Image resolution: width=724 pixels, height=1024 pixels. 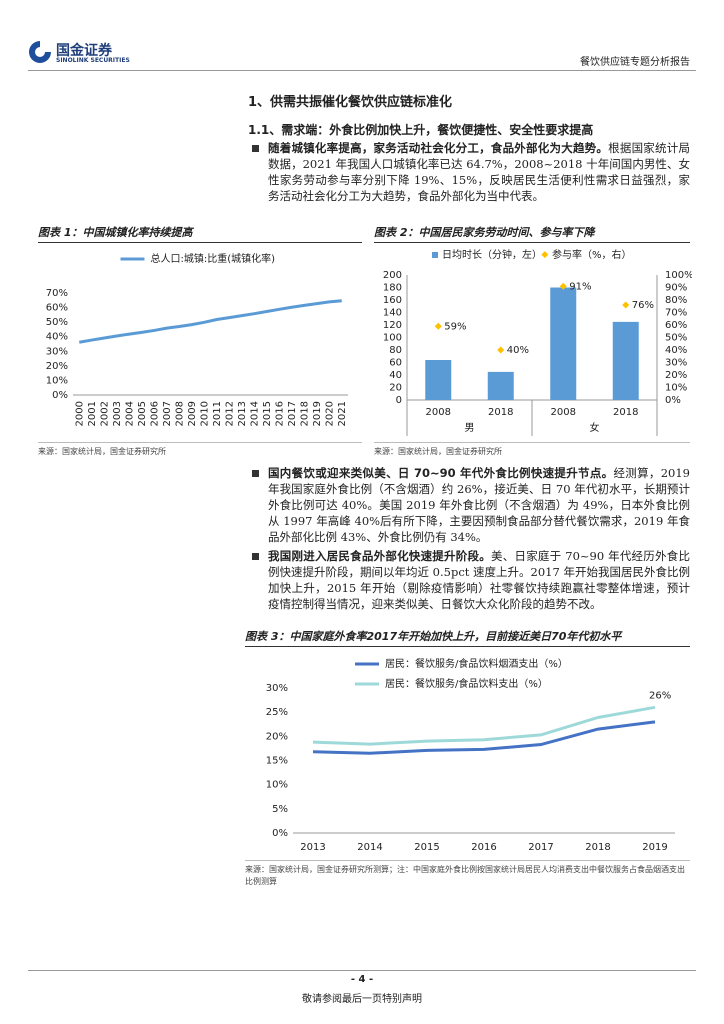 What do you see at coordinates (643, 305) in the screenshot?
I see `value-label: 76%` at bounding box center [643, 305].